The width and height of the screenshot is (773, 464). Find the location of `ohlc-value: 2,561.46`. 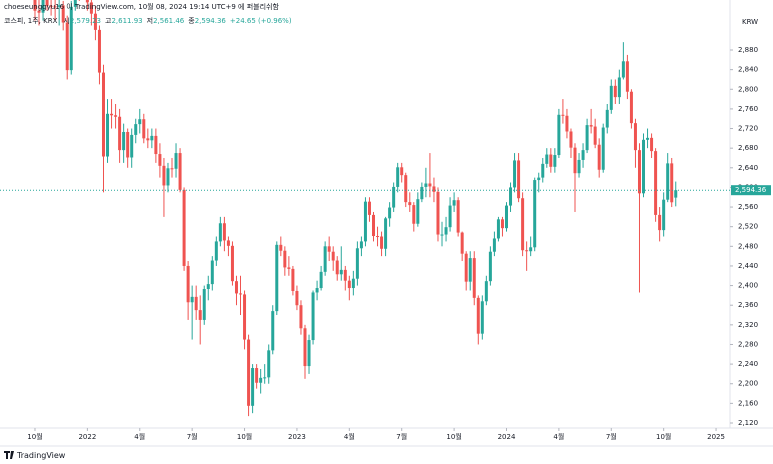

ohlc-value: 2,561.46 is located at coordinates (169, 21).